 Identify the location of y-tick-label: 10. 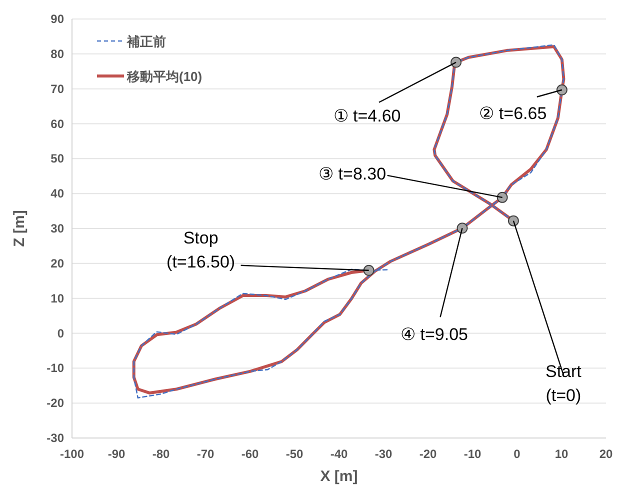
(57, 298).